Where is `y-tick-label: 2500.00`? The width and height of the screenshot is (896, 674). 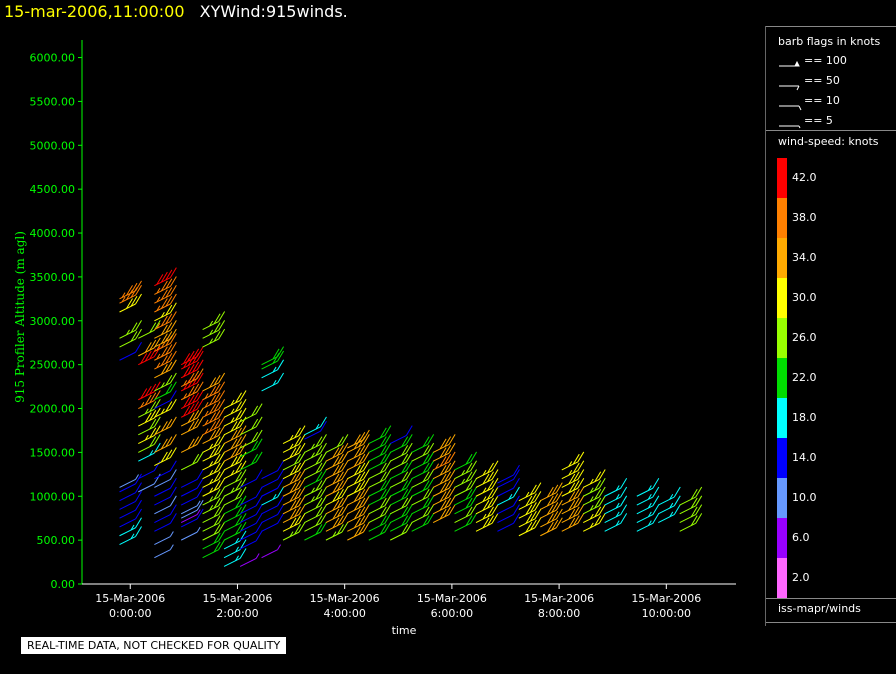
y-tick-label: 2500.00 is located at coordinates (53, 365).